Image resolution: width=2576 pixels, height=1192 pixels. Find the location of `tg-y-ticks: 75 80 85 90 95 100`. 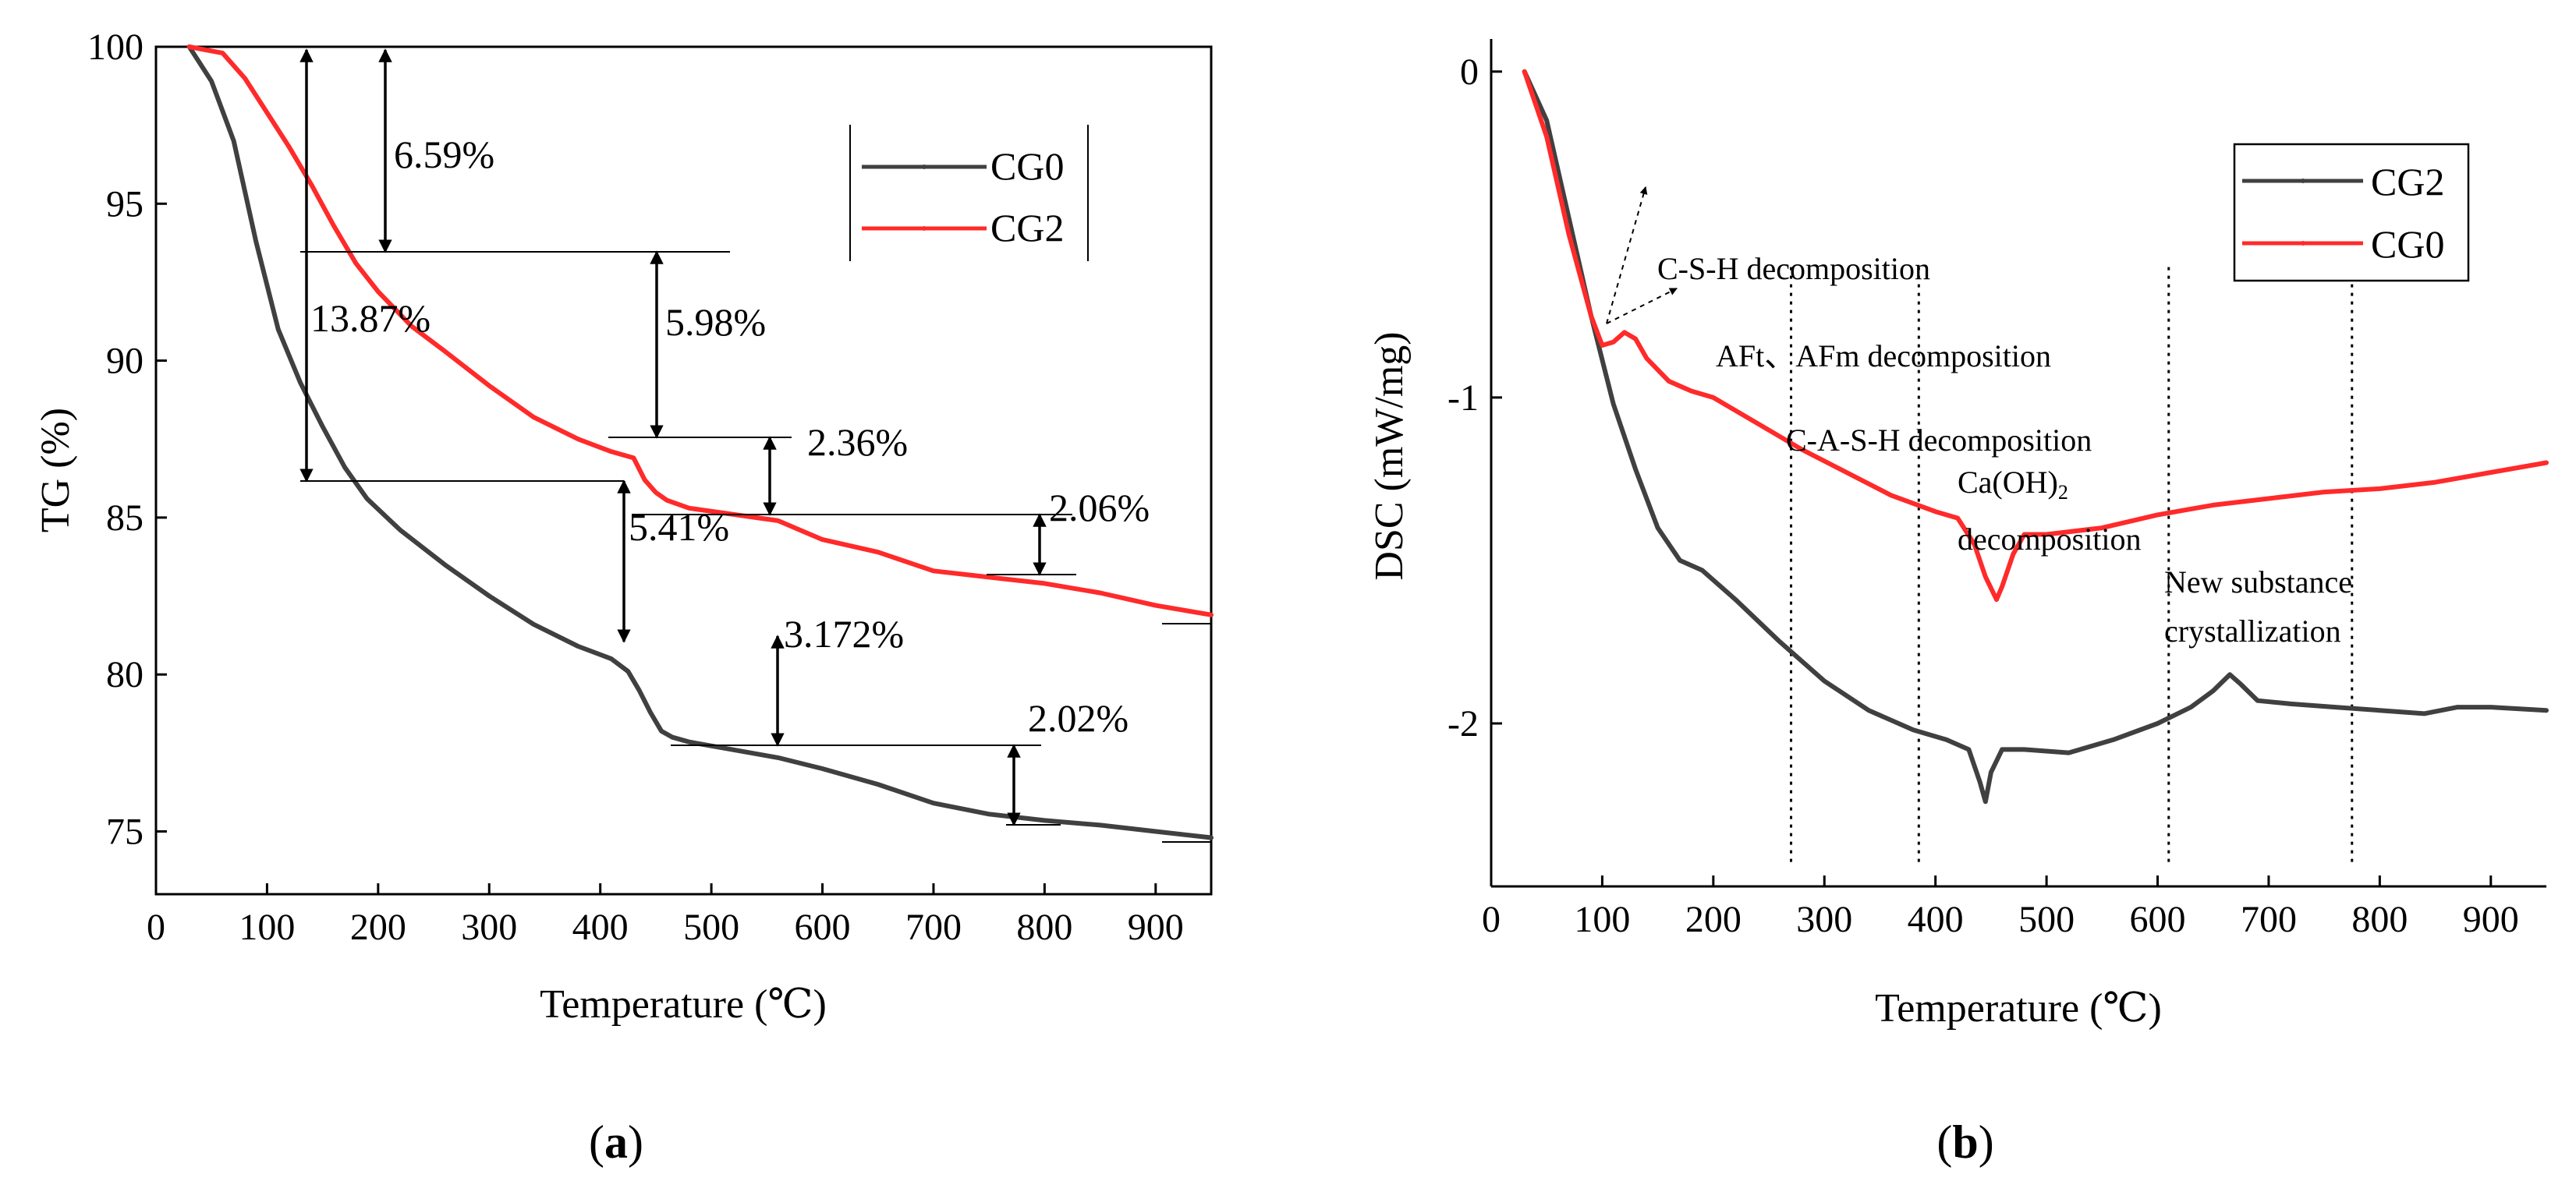

tg-y-ticks: 75 80 85 90 95 100 is located at coordinates (127, 439).